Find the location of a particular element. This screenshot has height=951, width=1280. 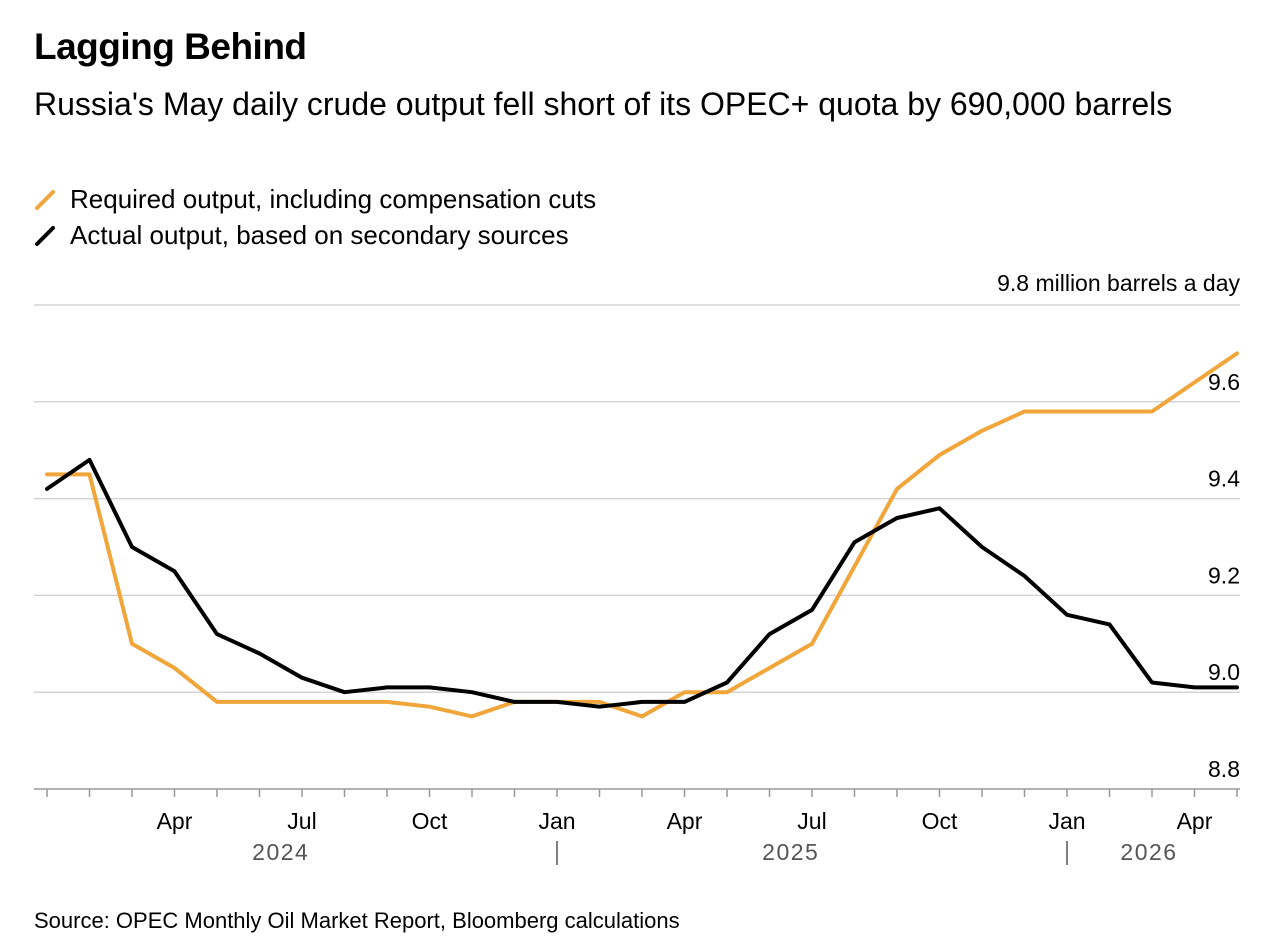

legend-swatch-actual-icon is located at coordinates (45, 235).